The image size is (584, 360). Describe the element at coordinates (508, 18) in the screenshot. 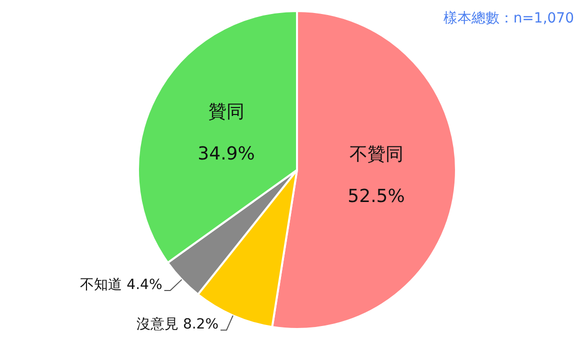

I see `text: 樣本總數：n=1,070` at that location.